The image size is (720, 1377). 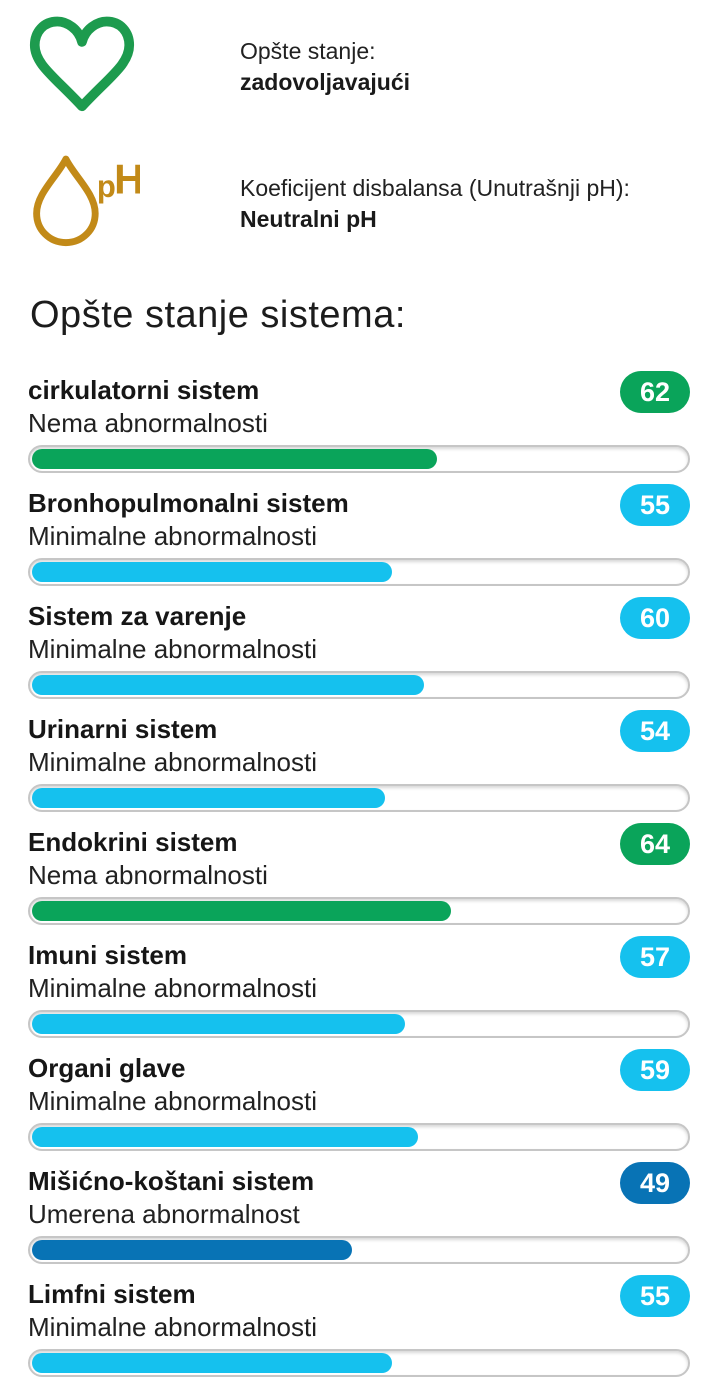 What do you see at coordinates (359, 1100) in the screenshot?
I see `system-item: Organi glave 59 Minimalne abnormalnosti` at bounding box center [359, 1100].